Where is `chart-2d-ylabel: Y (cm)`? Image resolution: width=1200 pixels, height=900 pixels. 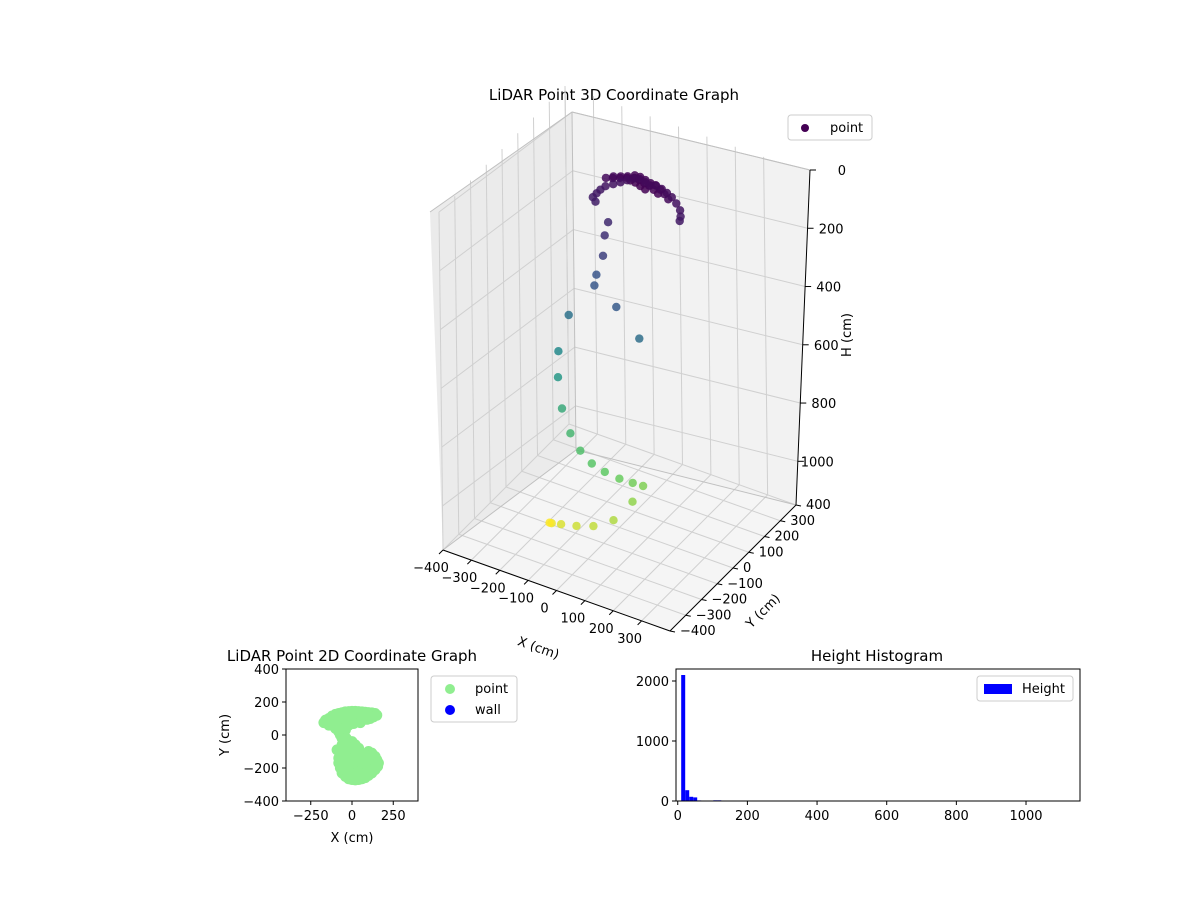 chart-2d-ylabel: Y (cm) is located at coordinates (225, 735).